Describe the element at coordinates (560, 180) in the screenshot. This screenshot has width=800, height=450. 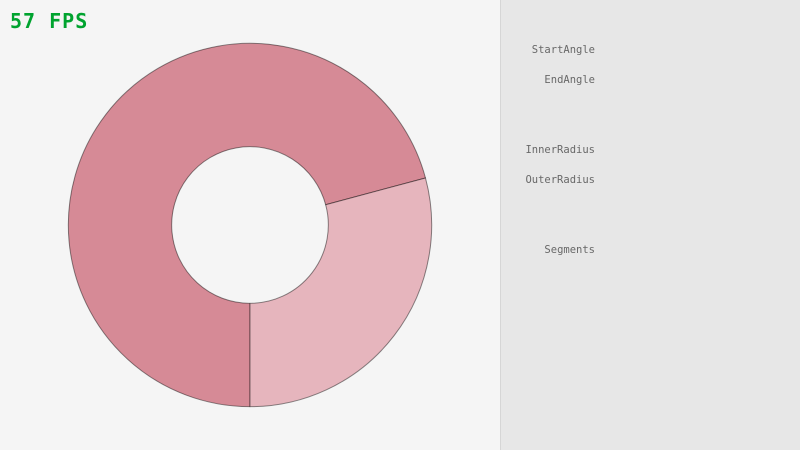
I see `slider-label-outerradius: OuterRadius` at that location.